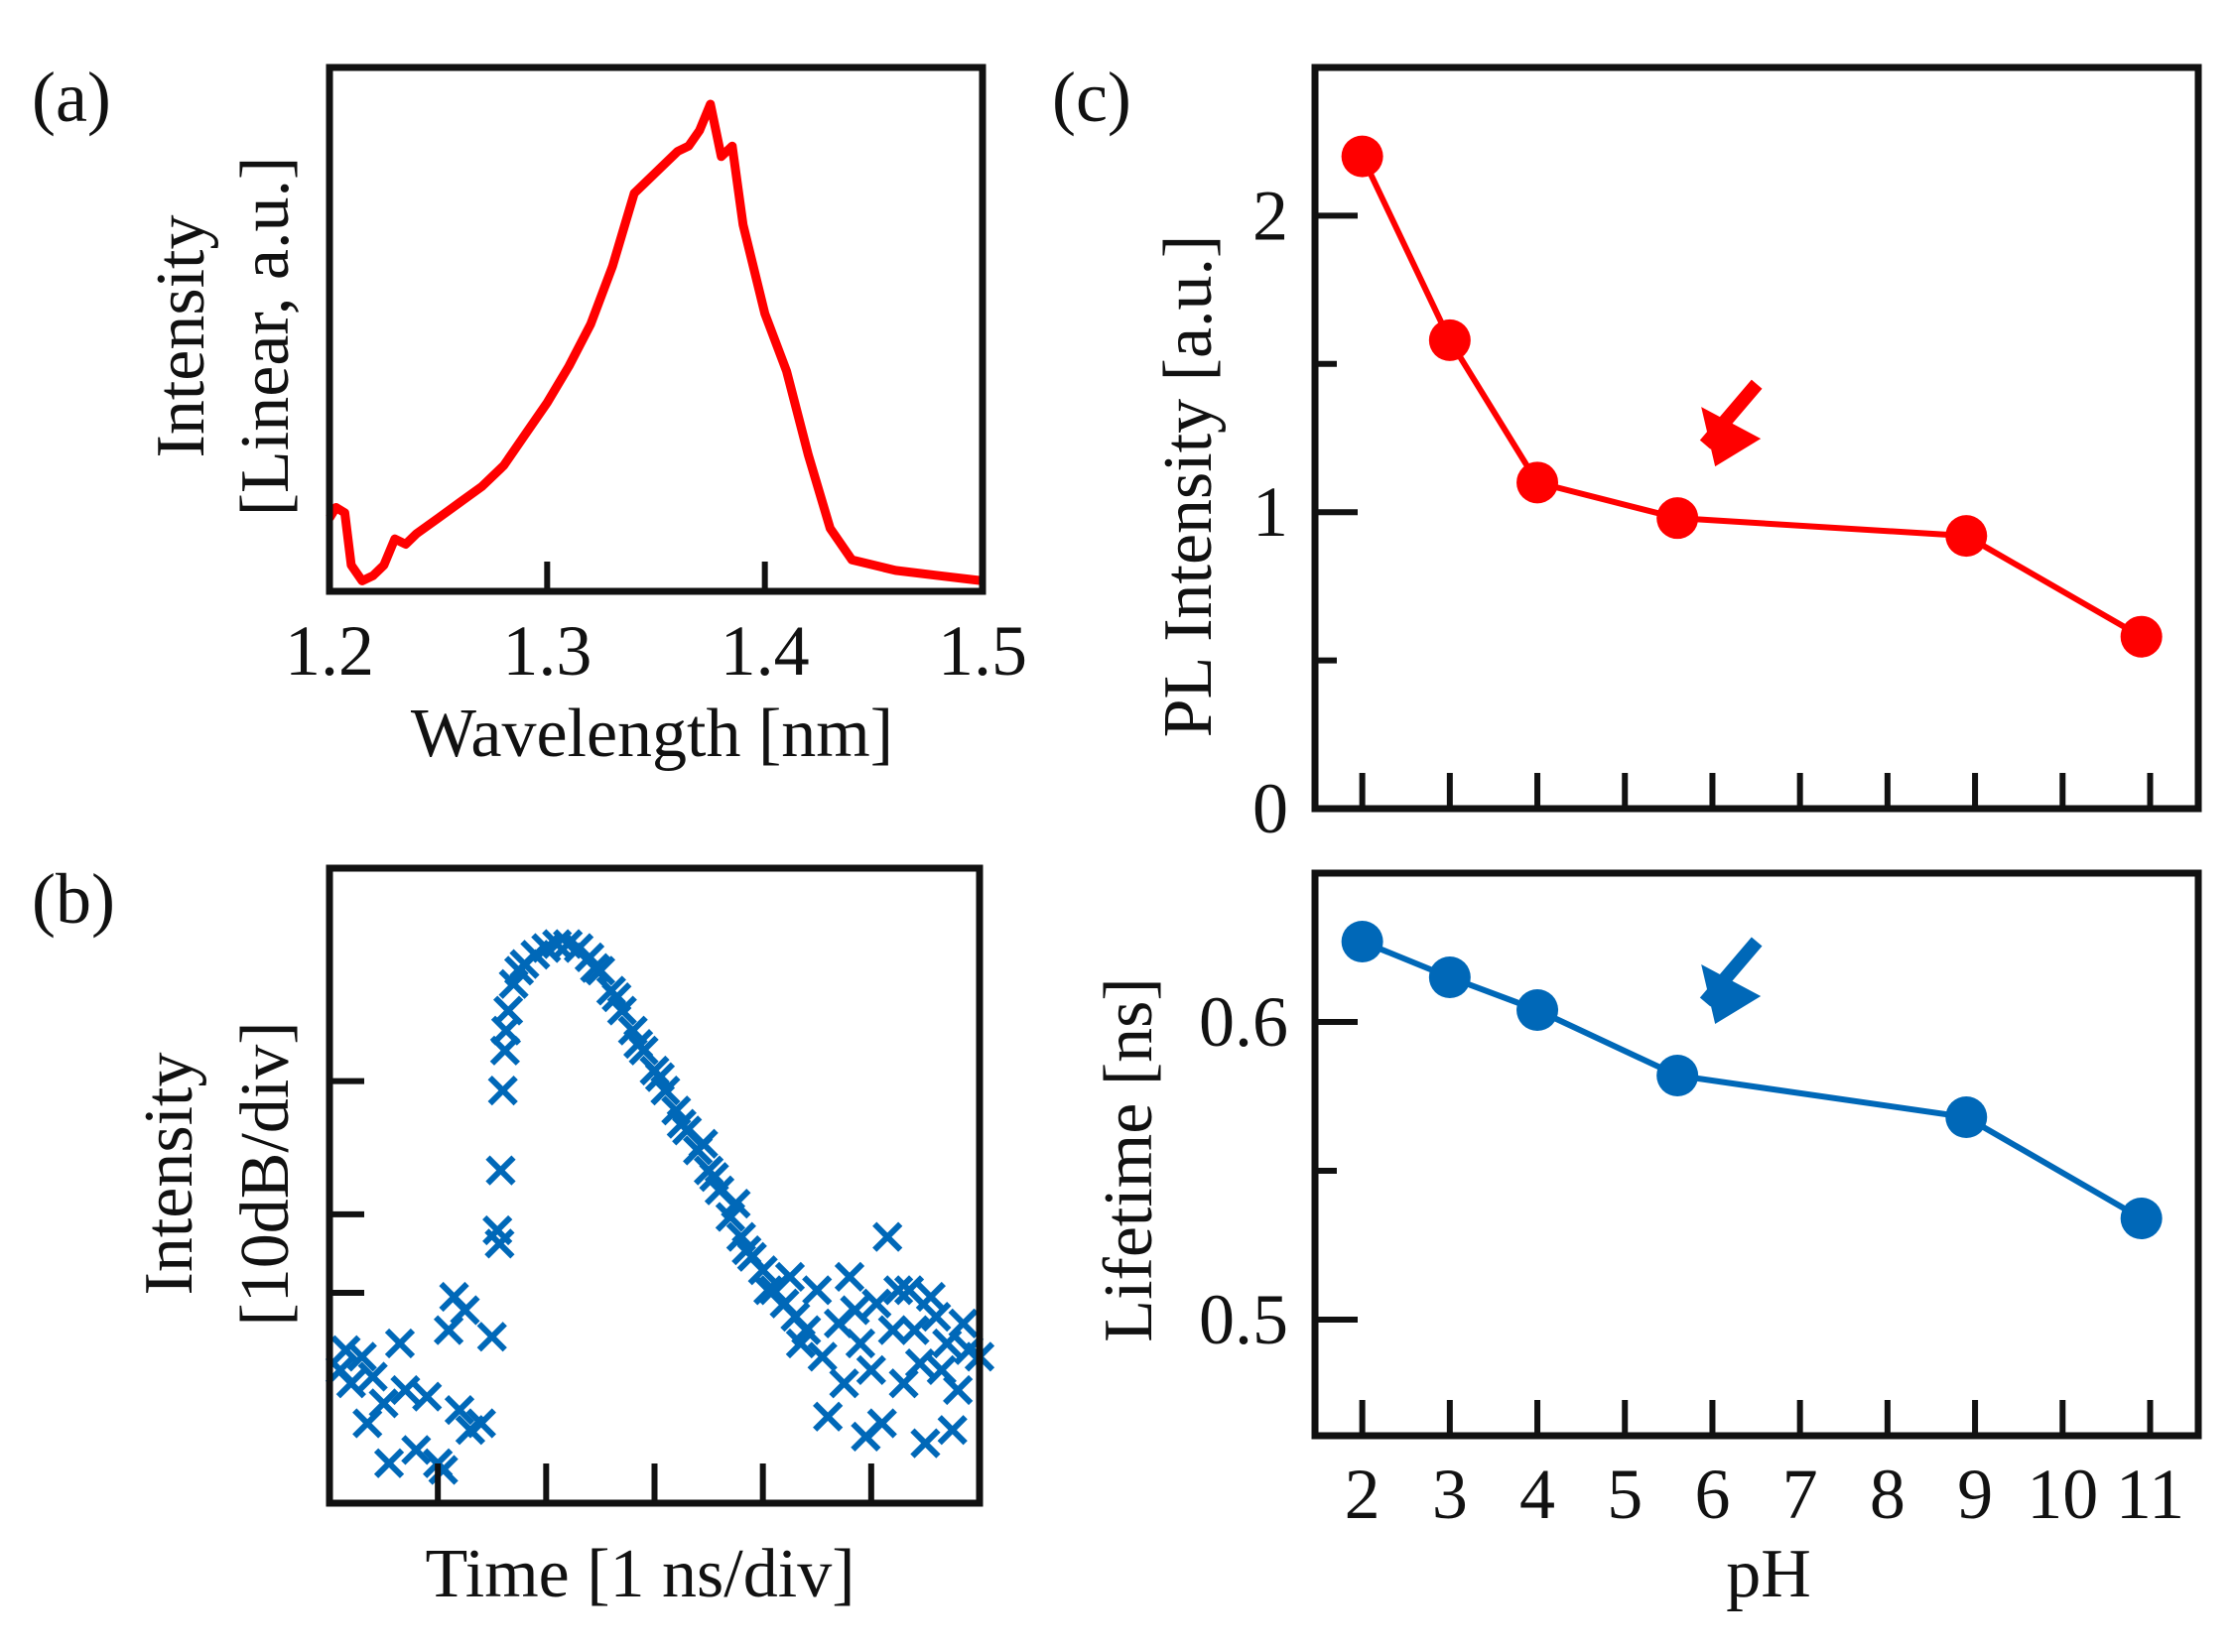 The height and width of the screenshot is (1652, 2235). What do you see at coordinates (329, 651) in the screenshot?
I see `x-tick-label: 1.2` at bounding box center [329, 651].